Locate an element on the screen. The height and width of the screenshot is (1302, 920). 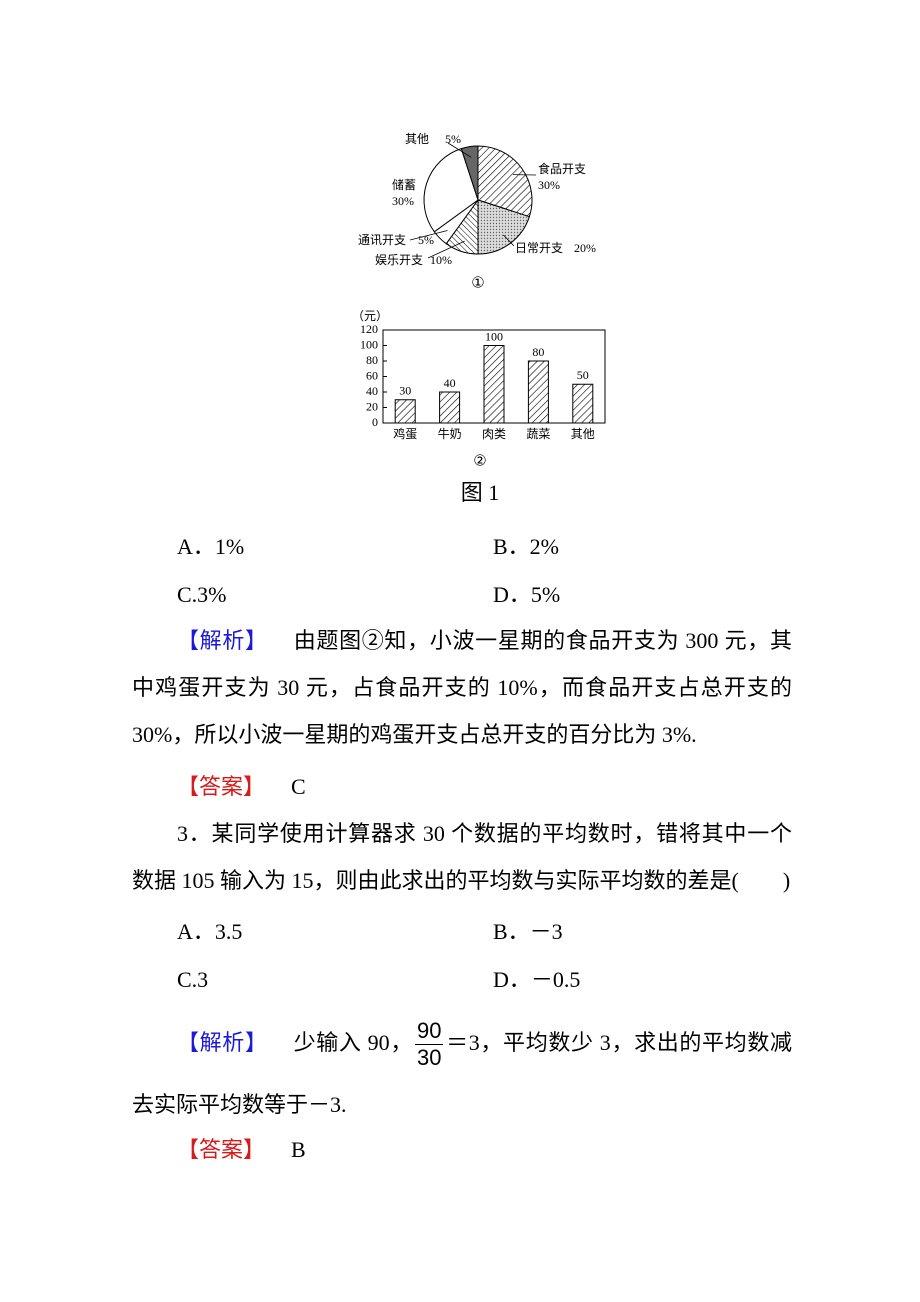
fraction: 90 30 is located at coordinates (429, 1044).